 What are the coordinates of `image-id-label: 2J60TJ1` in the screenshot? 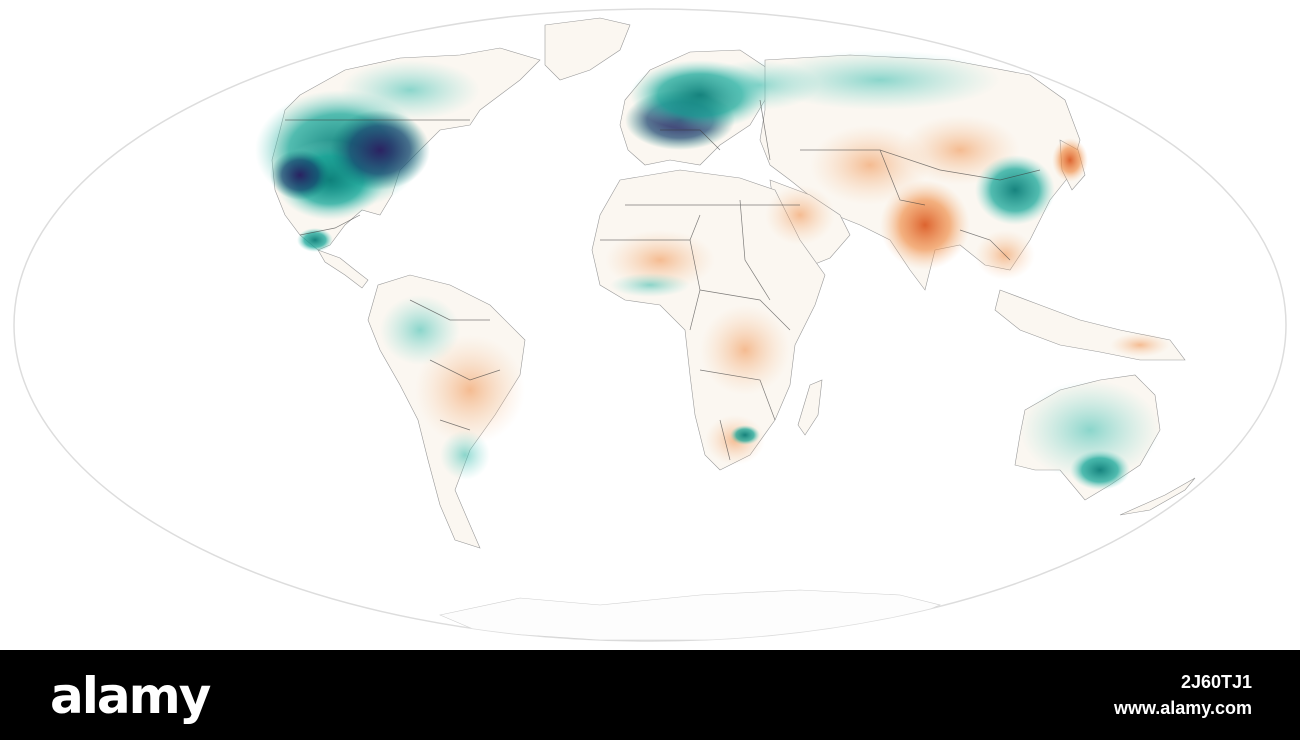 It's located at (1216, 682).